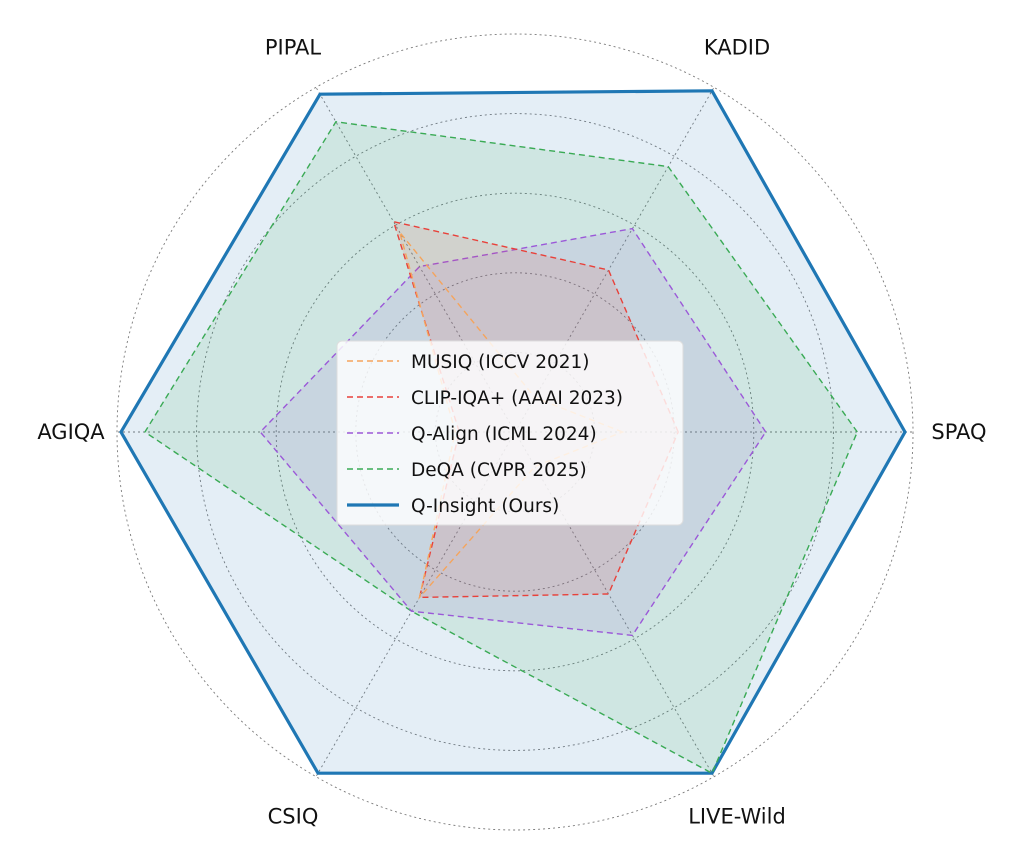 The height and width of the screenshot is (852, 1012). What do you see at coordinates (517, 398) in the screenshot?
I see `legend-label-2: CLIP-IQA+ (AAAI 2023)` at bounding box center [517, 398].